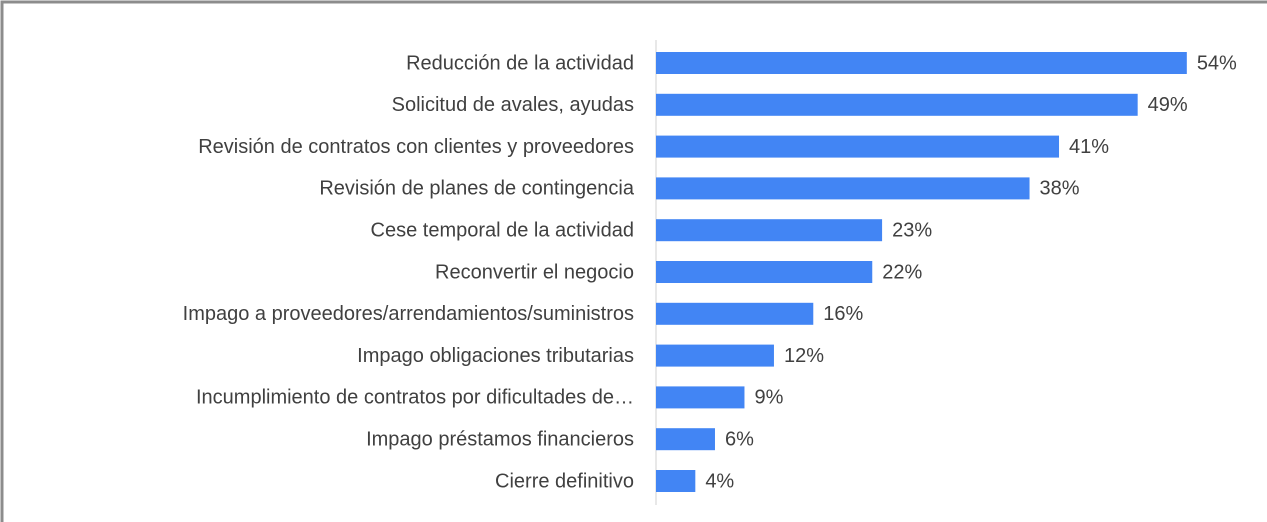  I want to click on category-label: Solicitud de avales, ayudas, so click(513, 105).